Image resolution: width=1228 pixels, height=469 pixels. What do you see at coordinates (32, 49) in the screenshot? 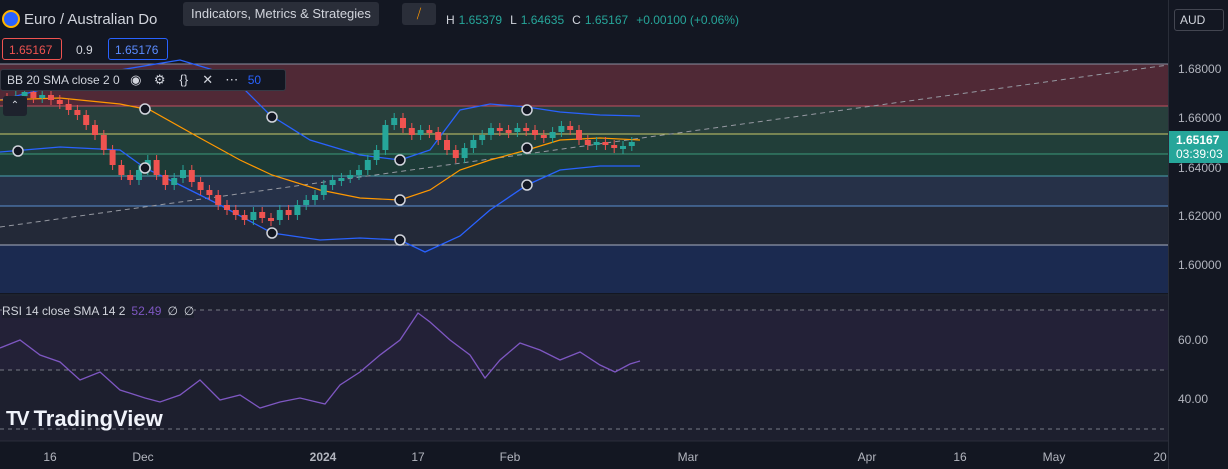
I see `sell-button: 1.65167` at bounding box center [32, 49].